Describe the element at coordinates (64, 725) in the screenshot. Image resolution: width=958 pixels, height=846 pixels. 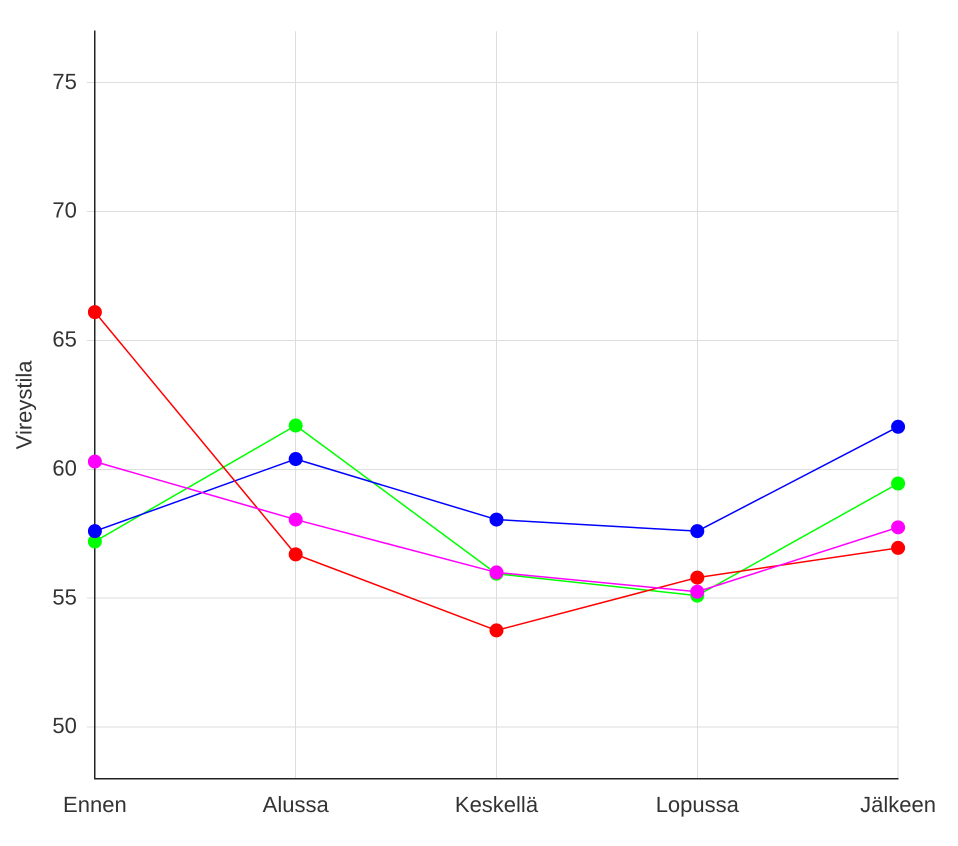
I see `y-tick-label: 50` at that location.